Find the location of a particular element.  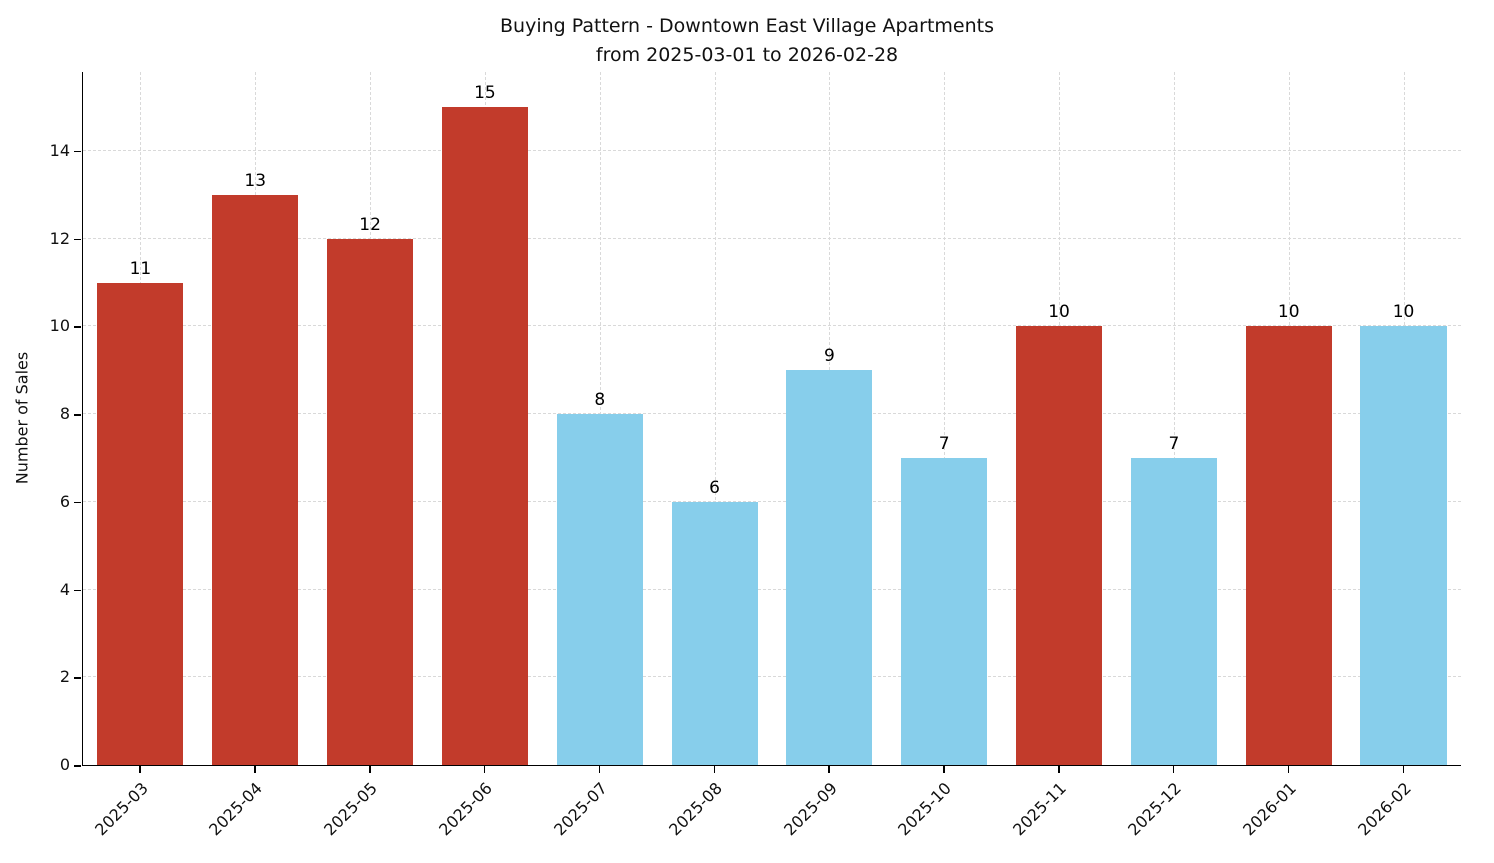

y-tick-label: 10 is located at coordinates (59, 326).